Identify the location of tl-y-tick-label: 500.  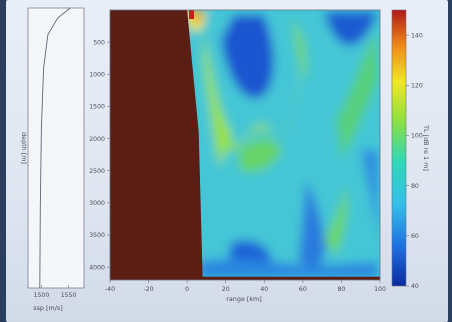
(99, 42).